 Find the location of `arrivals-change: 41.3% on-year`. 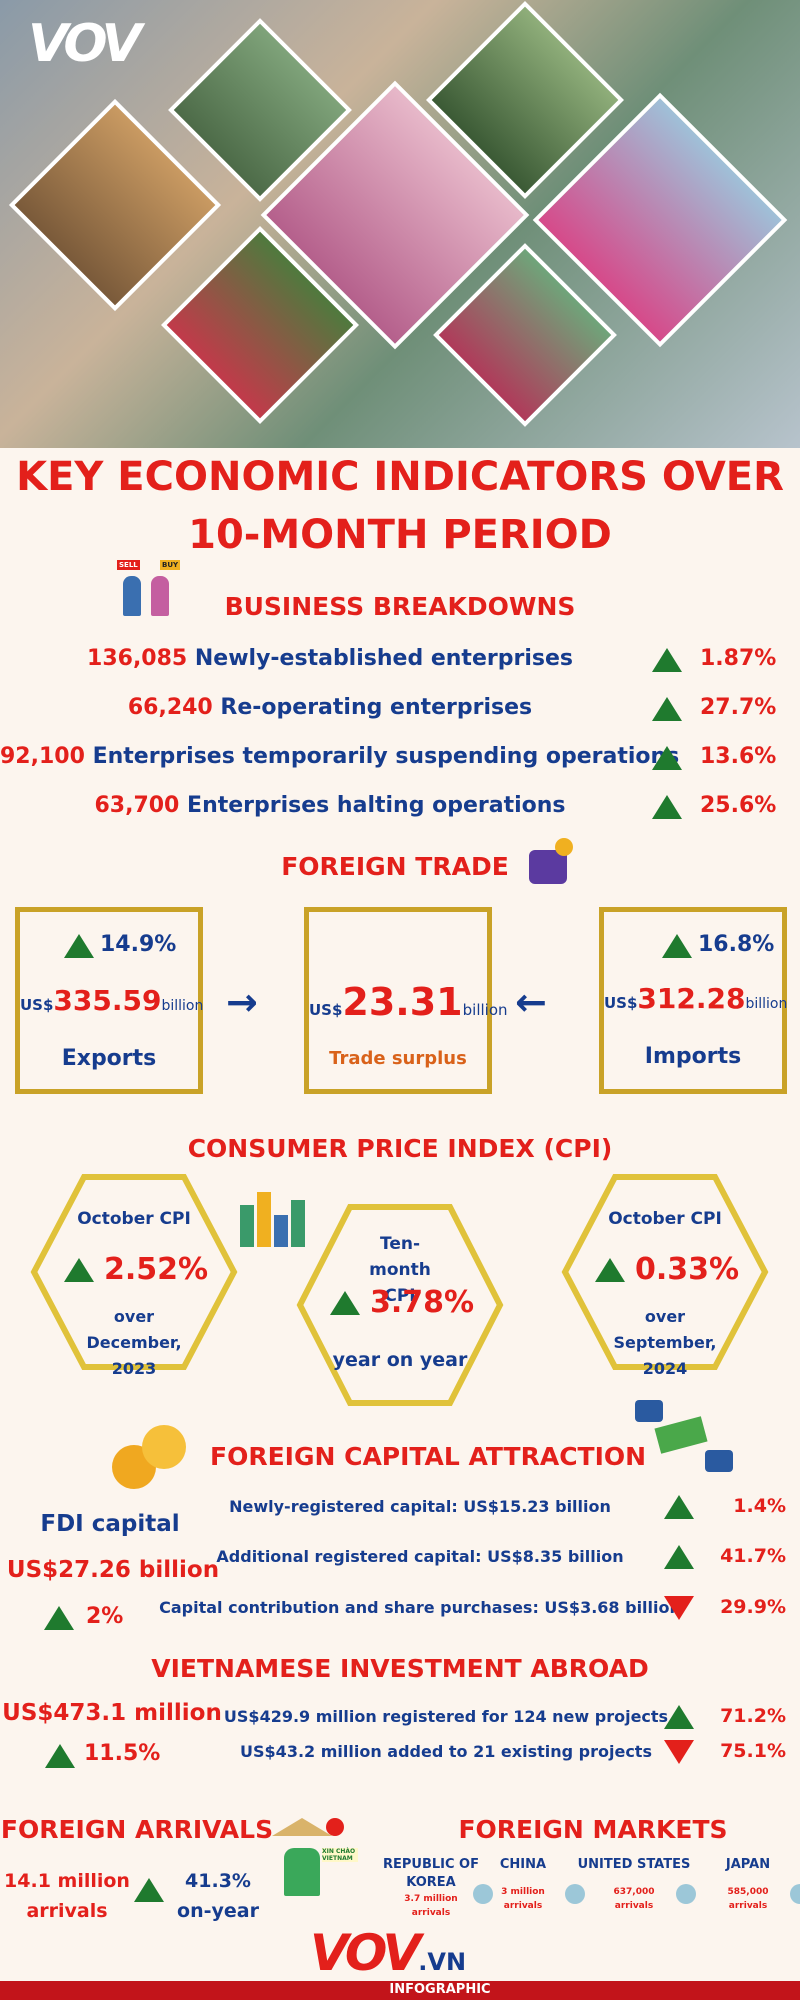

arrivals-change: 41.3% on-year is located at coordinates (218, 1896).